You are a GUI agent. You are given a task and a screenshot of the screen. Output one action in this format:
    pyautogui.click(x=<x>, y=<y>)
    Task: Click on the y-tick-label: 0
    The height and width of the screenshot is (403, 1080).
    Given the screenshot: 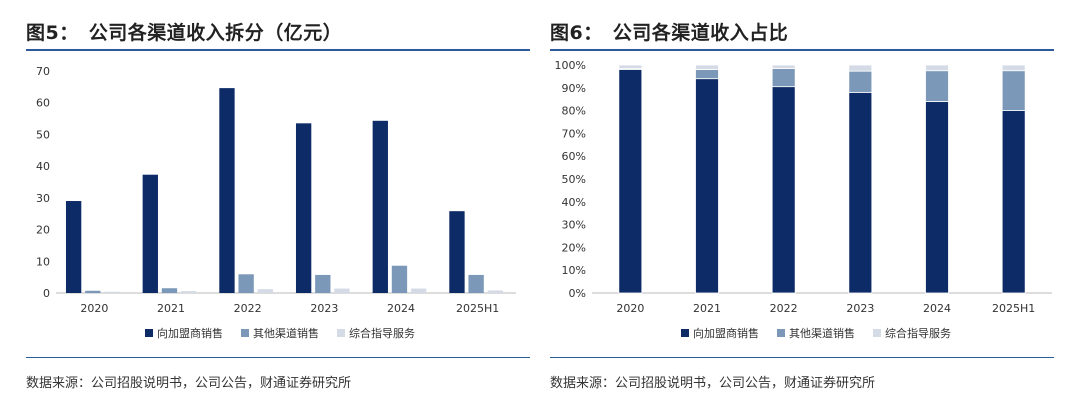 What is the action you would take?
    pyautogui.click(x=46, y=293)
    